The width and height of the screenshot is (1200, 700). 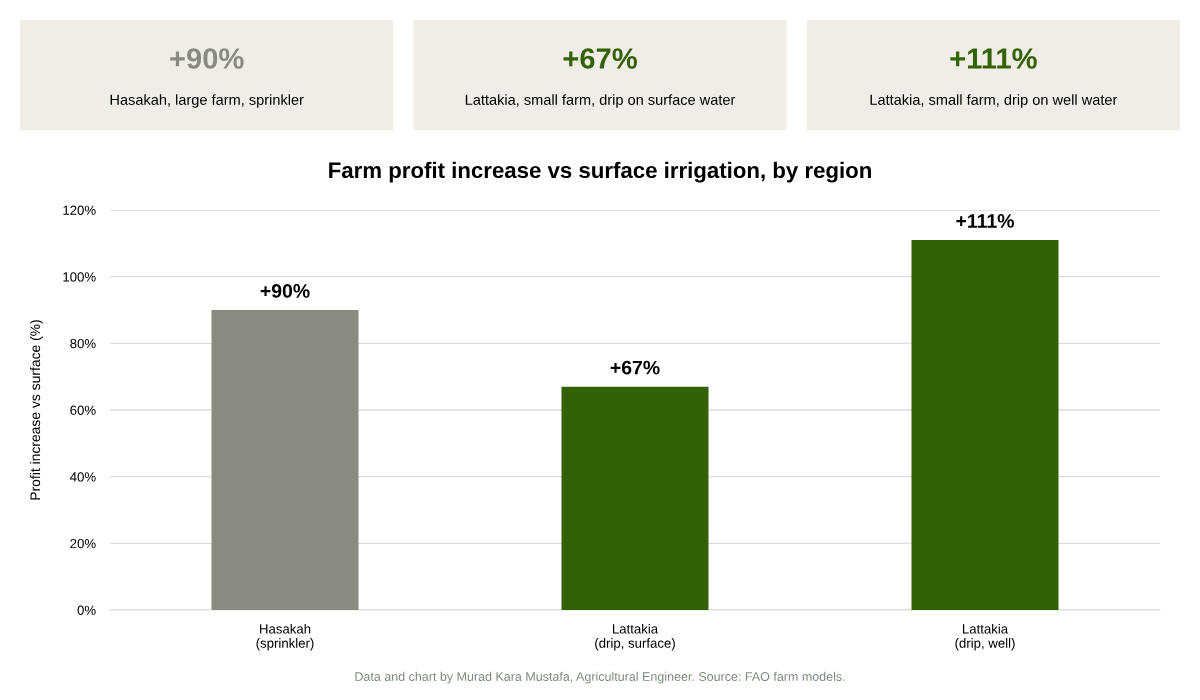 What do you see at coordinates (600, 677) in the screenshot?
I see `text: Data and chart by Murad Kara Mustafa, Agricultural Engineer. Source: FAO farm models.` at bounding box center [600, 677].